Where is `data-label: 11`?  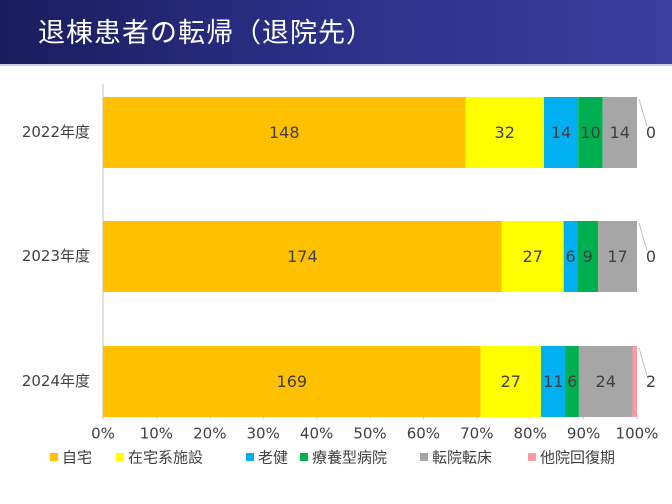 data-label: 11 is located at coordinates (553, 381).